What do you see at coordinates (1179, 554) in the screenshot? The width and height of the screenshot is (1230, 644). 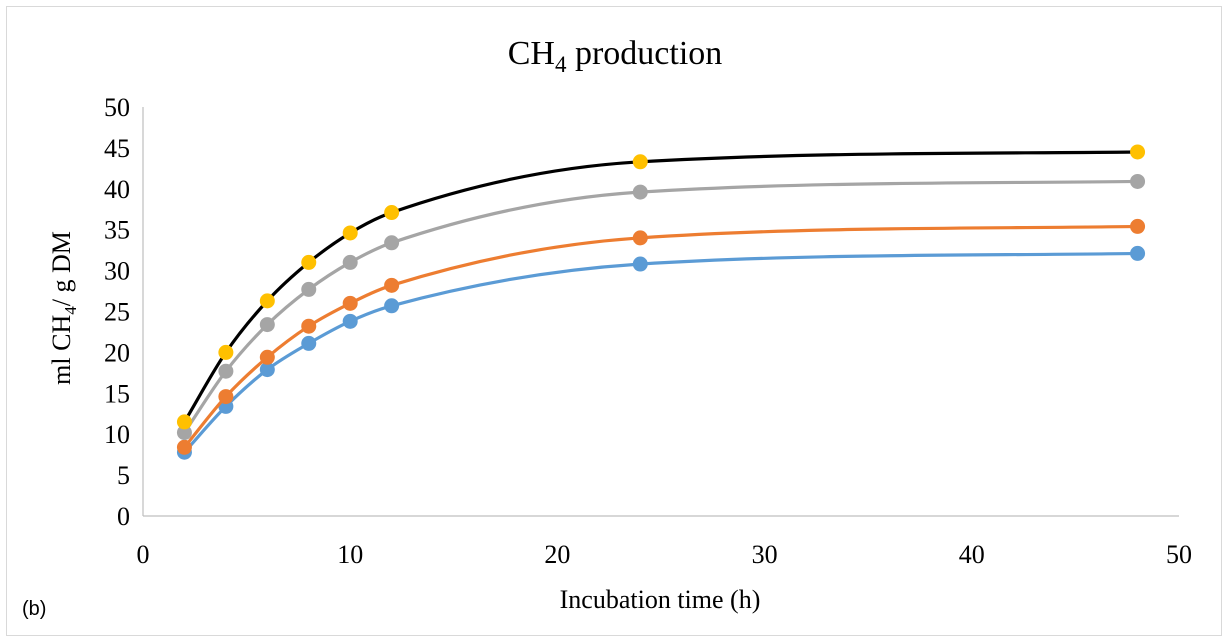 I see `x-tick-label: 50` at bounding box center [1179, 554].